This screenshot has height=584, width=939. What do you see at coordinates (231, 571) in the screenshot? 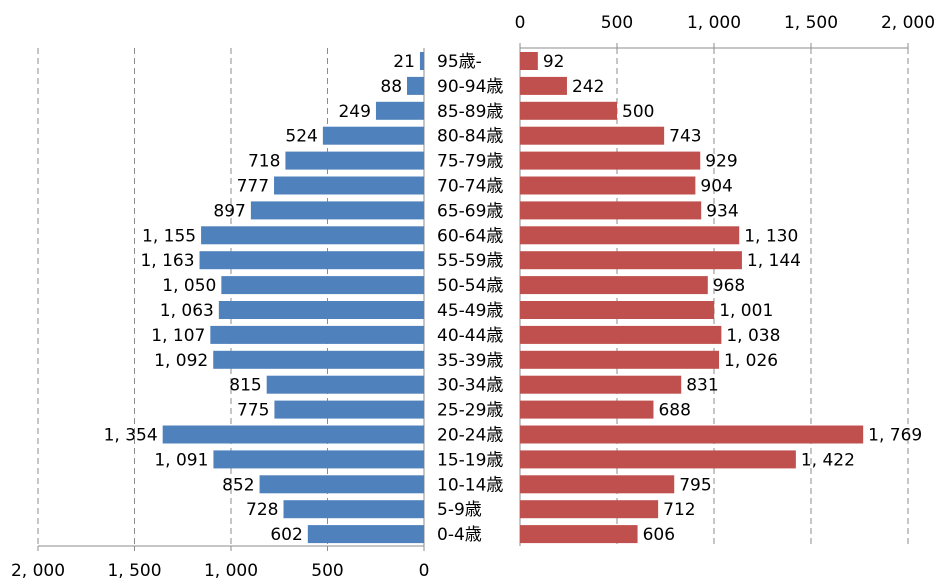
I see `left-axis-tick-label: 1, 000` at bounding box center [231, 571].